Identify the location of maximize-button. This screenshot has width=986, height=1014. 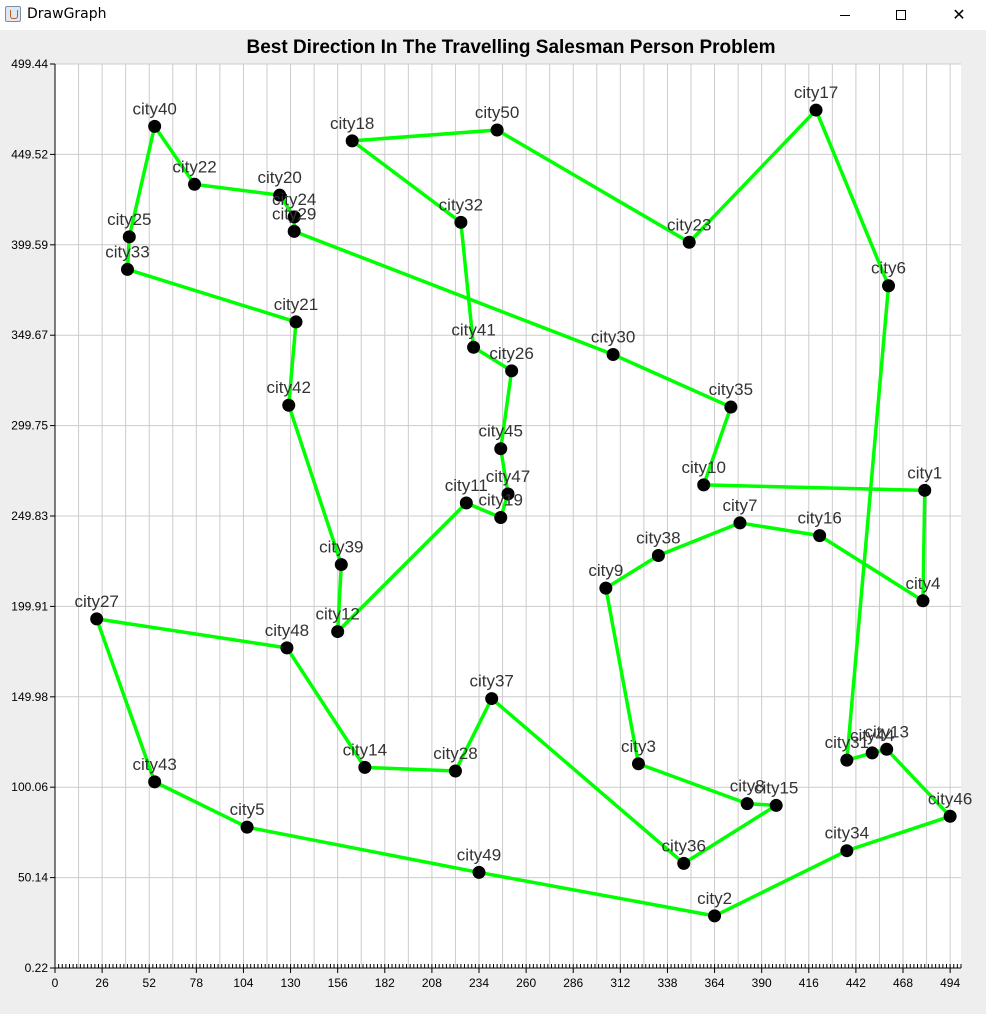
(901, 15).